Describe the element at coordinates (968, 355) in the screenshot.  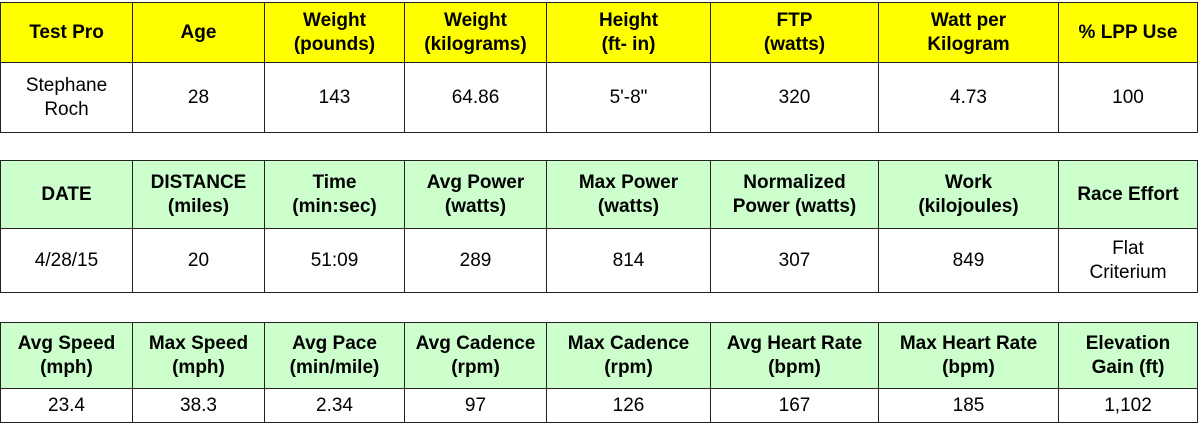
I see `header-cell: Max Heart Rate (bpm)` at that location.